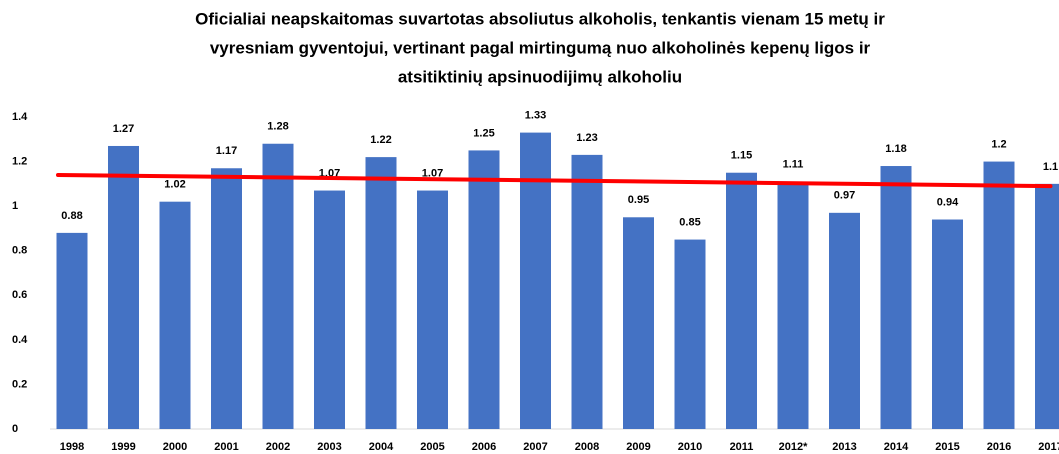 The width and height of the screenshot is (1059, 454). What do you see at coordinates (15, 429) in the screenshot?
I see `y-tick-label: 0` at bounding box center [15, 429].